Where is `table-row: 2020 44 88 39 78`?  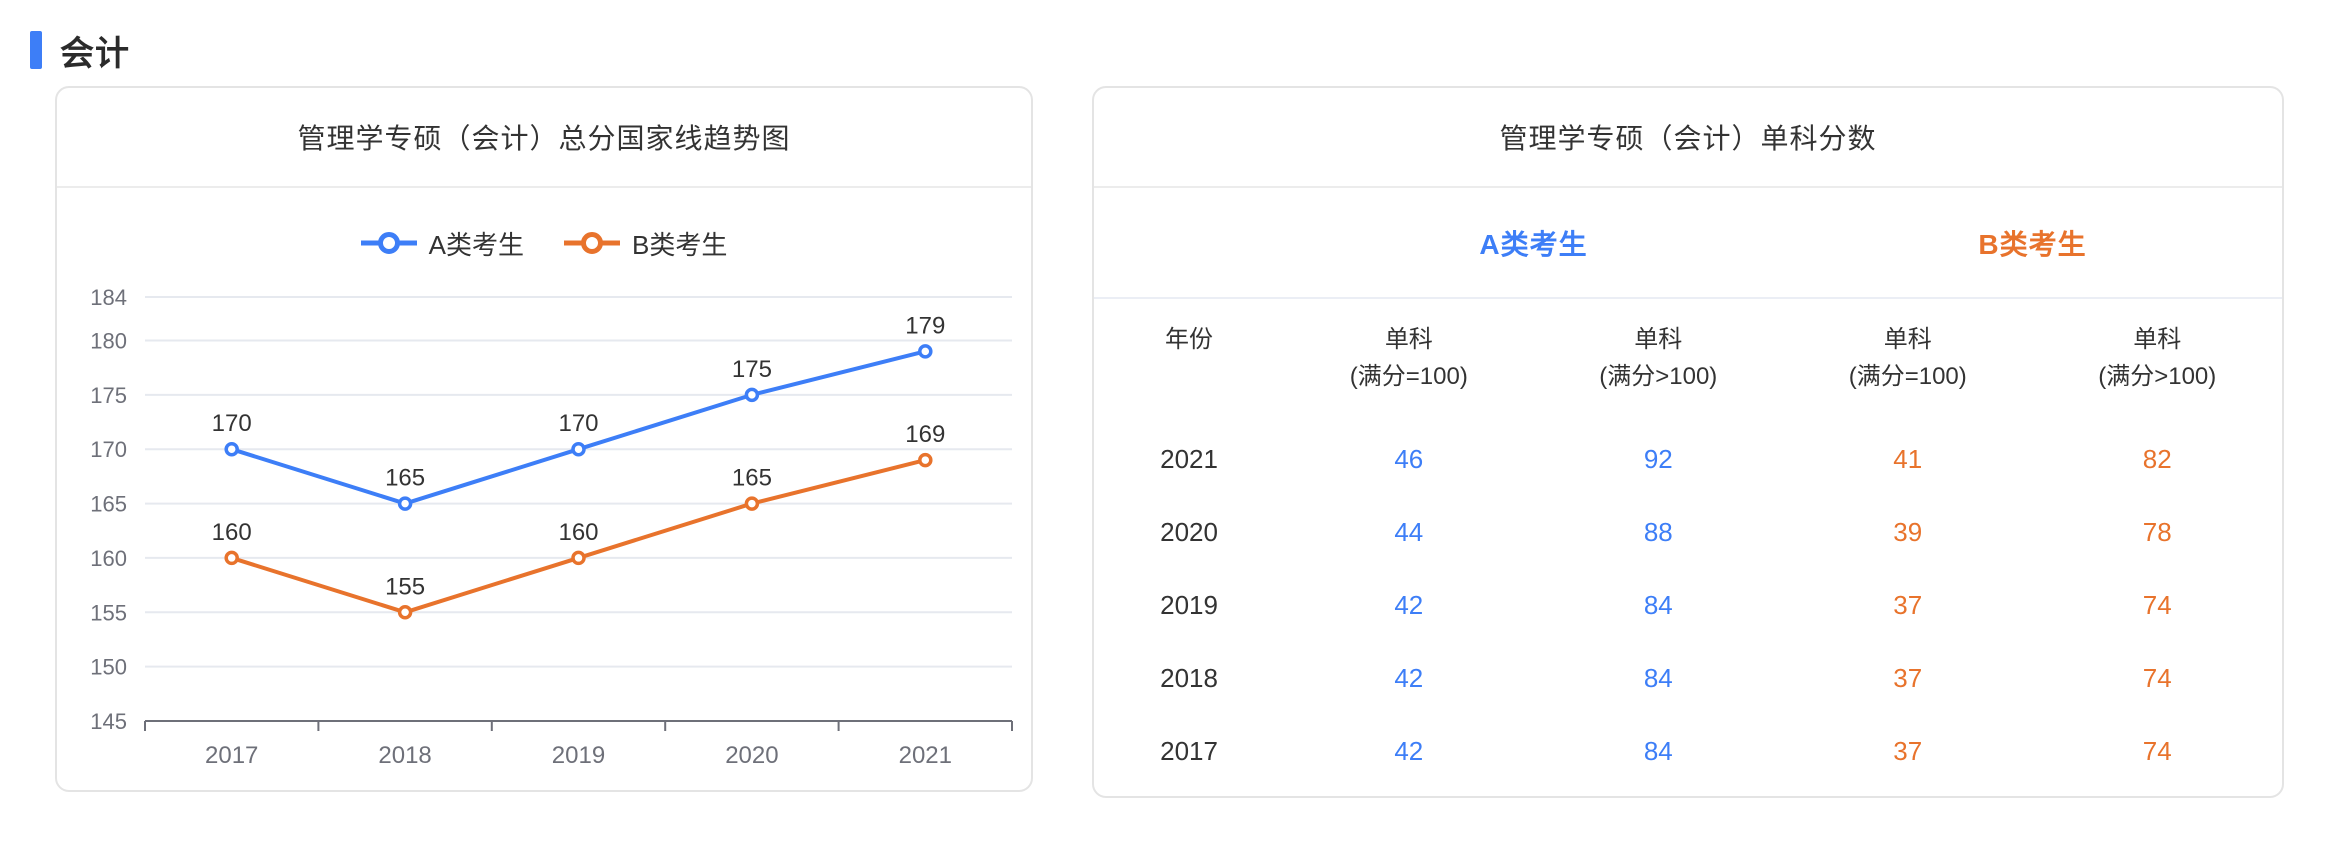
table-row: 2020 44 88 39 78 is located at coordinates (1688, 532).